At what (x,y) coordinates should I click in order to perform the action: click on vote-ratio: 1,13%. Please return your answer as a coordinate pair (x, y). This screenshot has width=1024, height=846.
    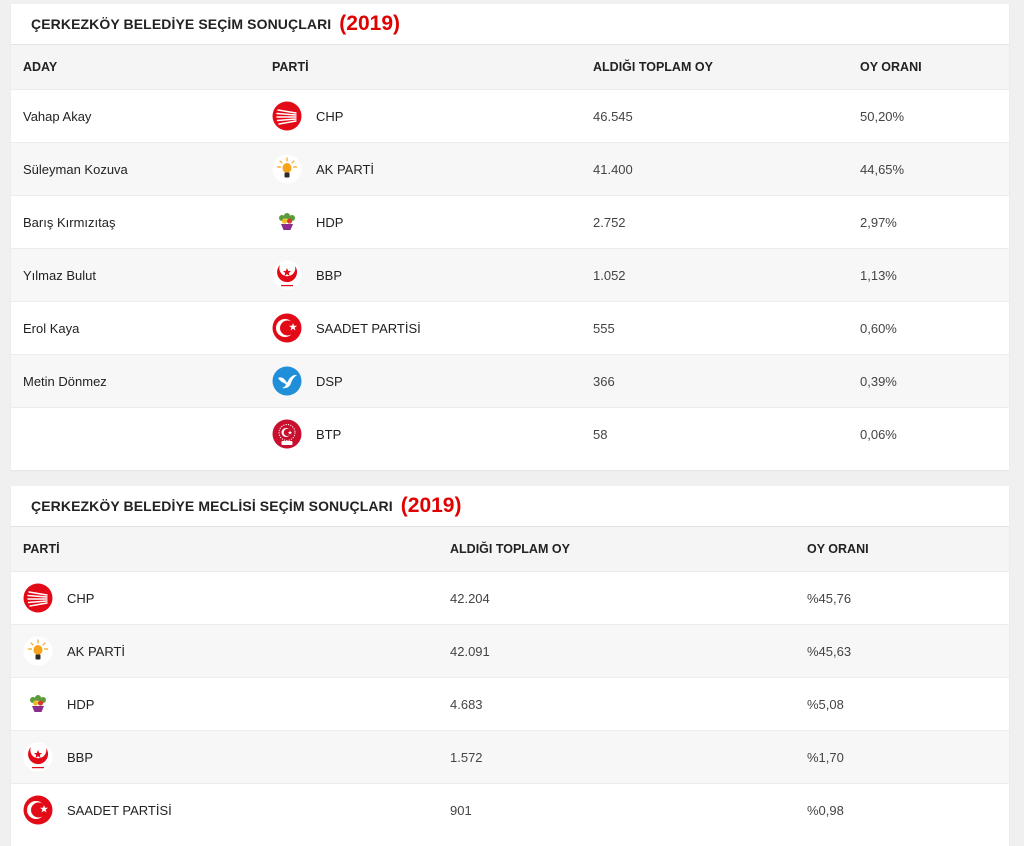
    Looking at the image, I should click on (928, 275).